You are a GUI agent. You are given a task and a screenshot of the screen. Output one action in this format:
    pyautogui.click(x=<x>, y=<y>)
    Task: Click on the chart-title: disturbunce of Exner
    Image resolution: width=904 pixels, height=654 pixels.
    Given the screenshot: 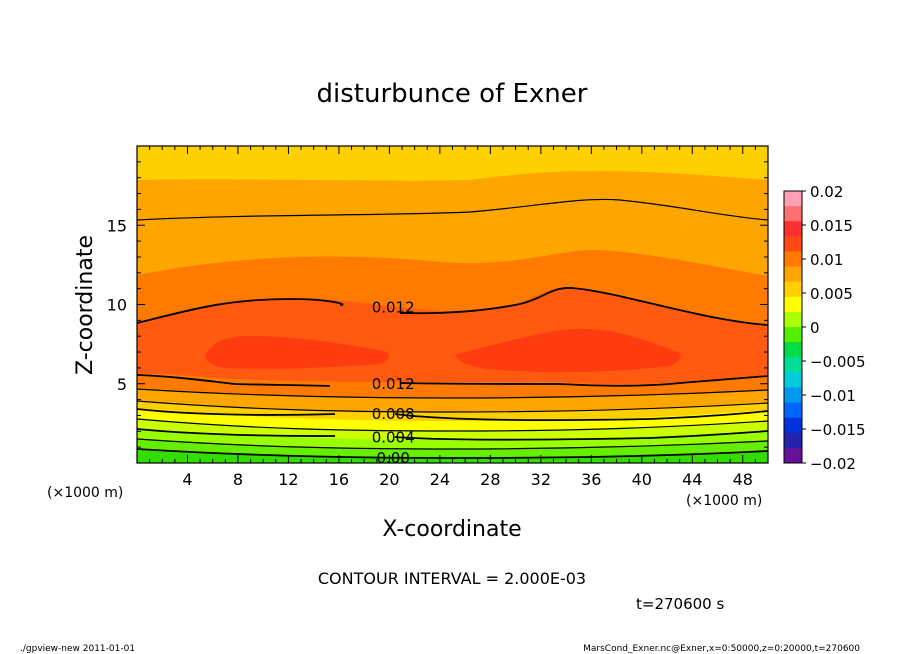 What is the action you would take?
    pyautogui.click(x=452, y=94)
    